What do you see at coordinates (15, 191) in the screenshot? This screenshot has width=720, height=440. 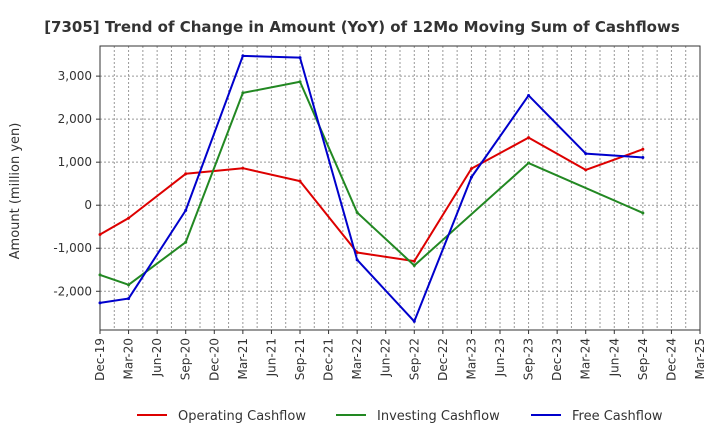 I see `y-axis-title: Amount (million yen)` at bounding box center [15, 191].